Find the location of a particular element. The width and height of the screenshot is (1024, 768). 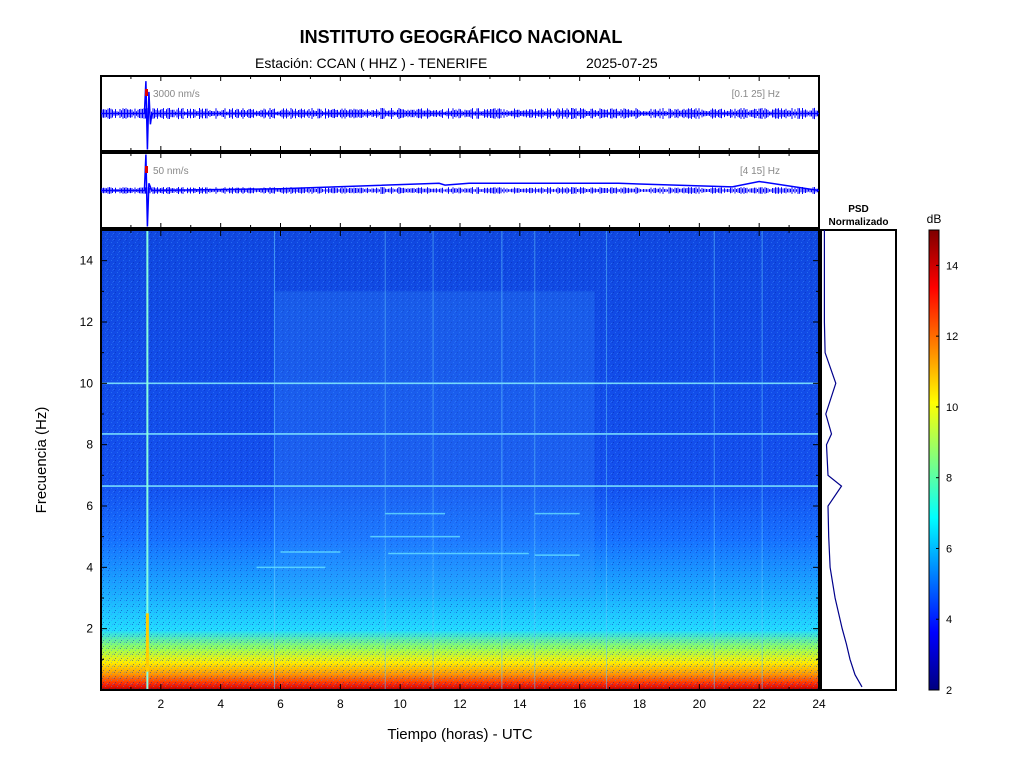

x-tick-label: 8 is located at coordinates (340, 704).